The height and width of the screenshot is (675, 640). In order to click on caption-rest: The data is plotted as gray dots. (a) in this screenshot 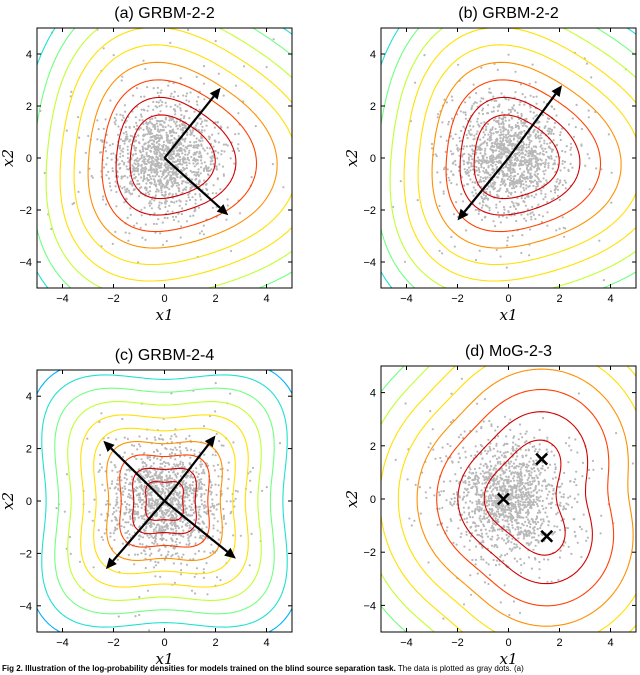, I will do `click(459, 668)`.